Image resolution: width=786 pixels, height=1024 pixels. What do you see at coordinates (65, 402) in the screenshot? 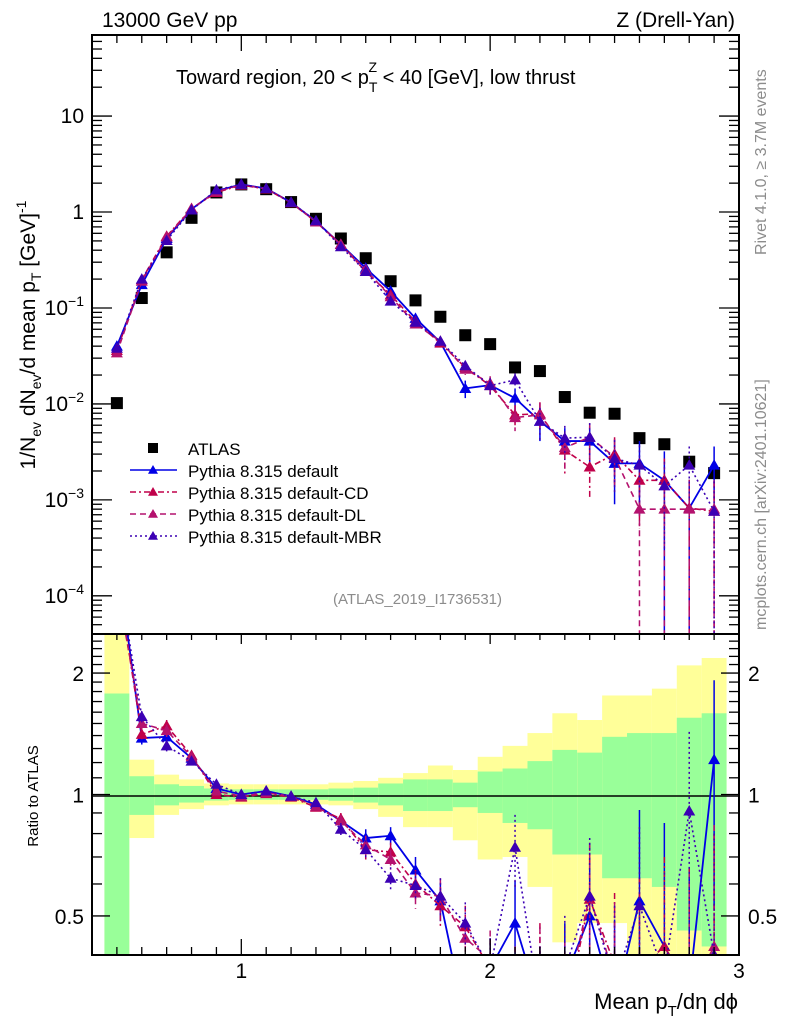
I see `y-tick-label: 10⁻²` at bounding box center [65, 402].